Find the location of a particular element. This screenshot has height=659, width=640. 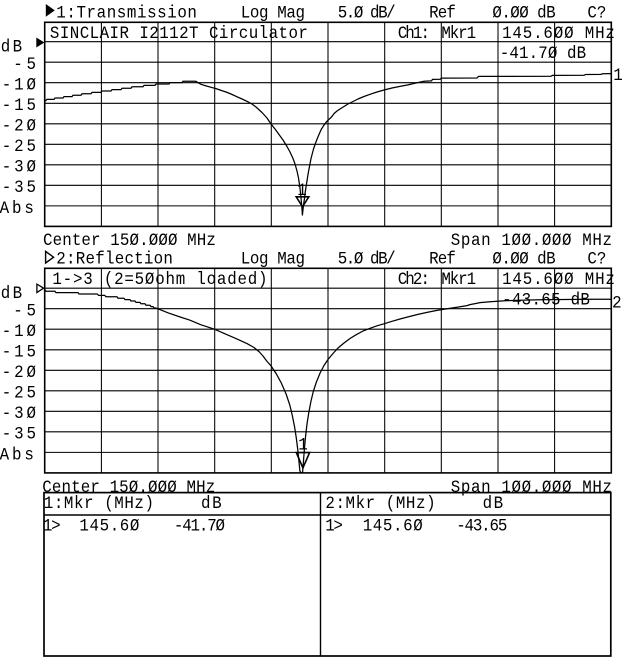

svg-text: -43.65 dB is located at coordinates (546, 301).